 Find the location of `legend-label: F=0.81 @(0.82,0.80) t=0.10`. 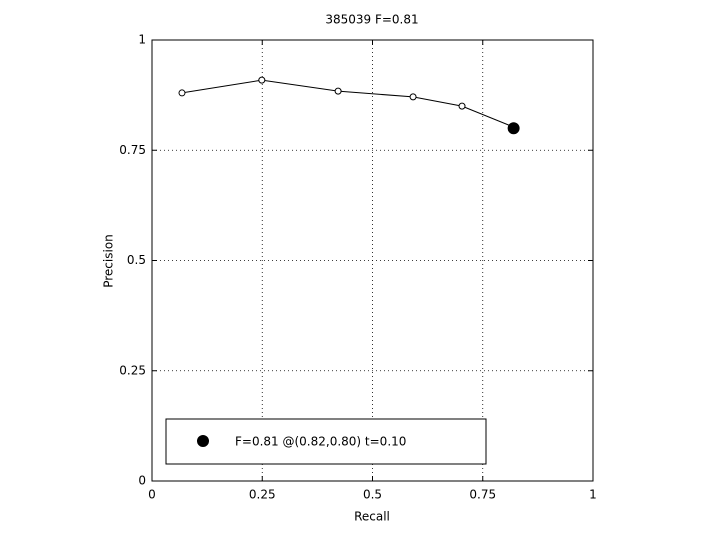

legend-label: F=0.81 @(0.82,0.80) t=0.10 is located at coordinates (320, 442).